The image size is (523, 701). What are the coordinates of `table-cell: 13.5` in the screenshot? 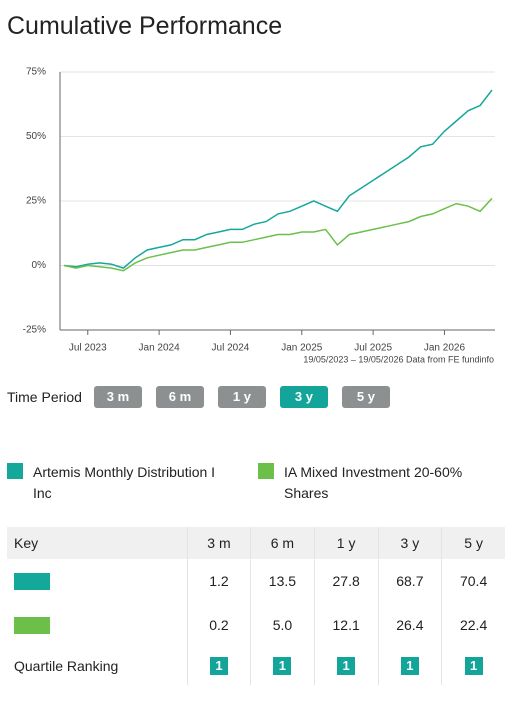 It's located at (282, 581).